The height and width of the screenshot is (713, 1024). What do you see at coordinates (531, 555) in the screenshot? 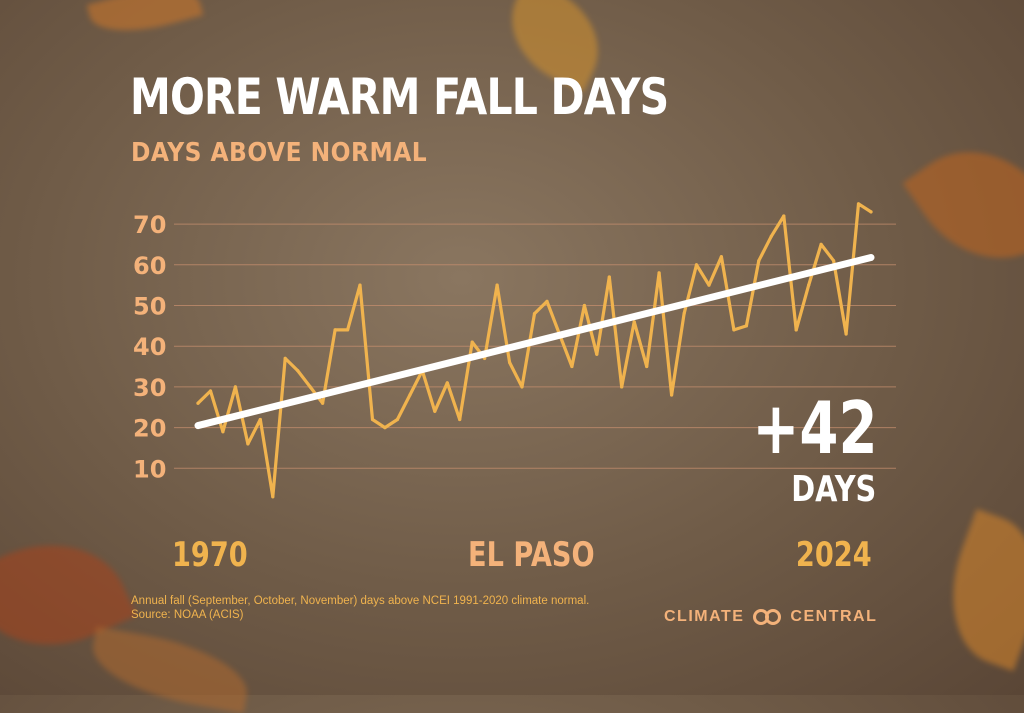
I see `location-label: EL PASO` at bounding box center [531, 555].